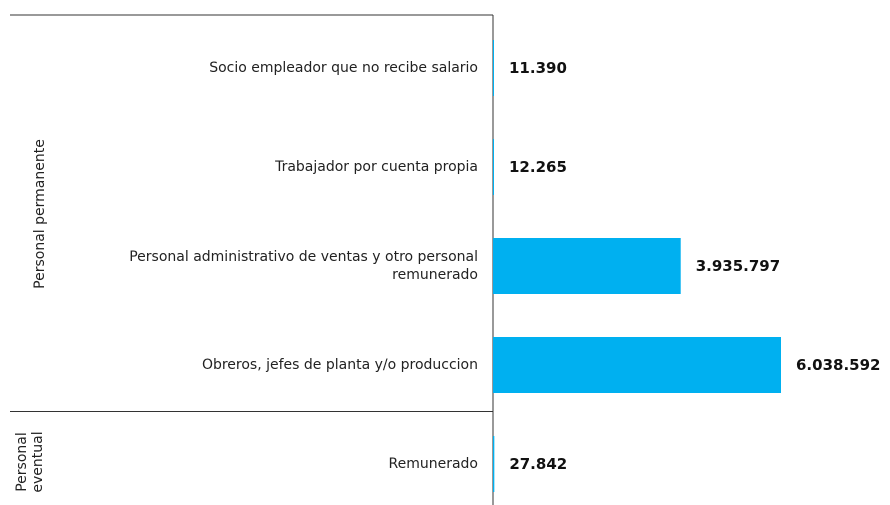 Image resolution: width=890 pixels, height=505 pixels. Describe the element at coordinates (343, 68) in the screenshot. I see `category-label: Socio empleador que no recibe salario` at that location.